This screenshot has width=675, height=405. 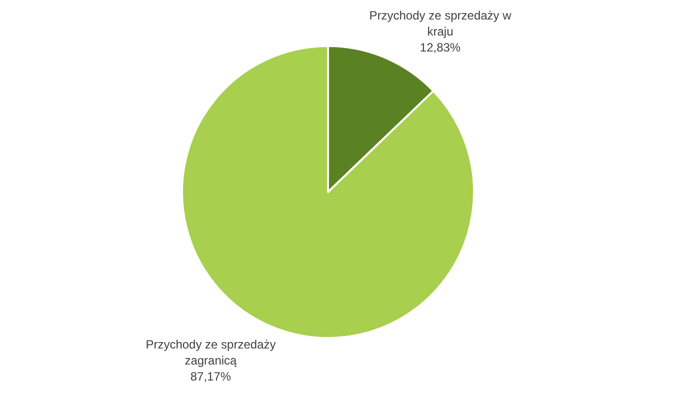 I want to click on slice-label: Przychody ze sprzedaży zagranicą, so click(x=211, y=352).